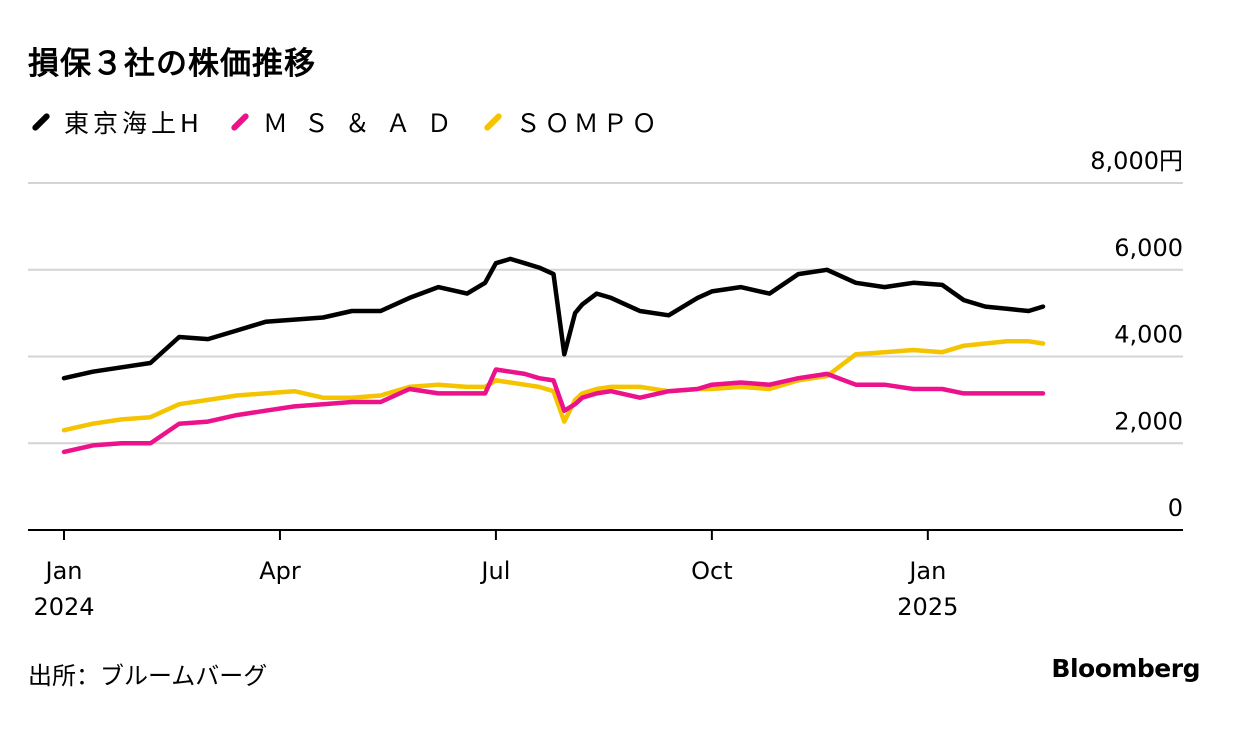  I want to click on legend: 東京海上H Ｍ Ｓ ＆ Ａ Ｄ ＳＯＭＰＯ, so click(358, 122).